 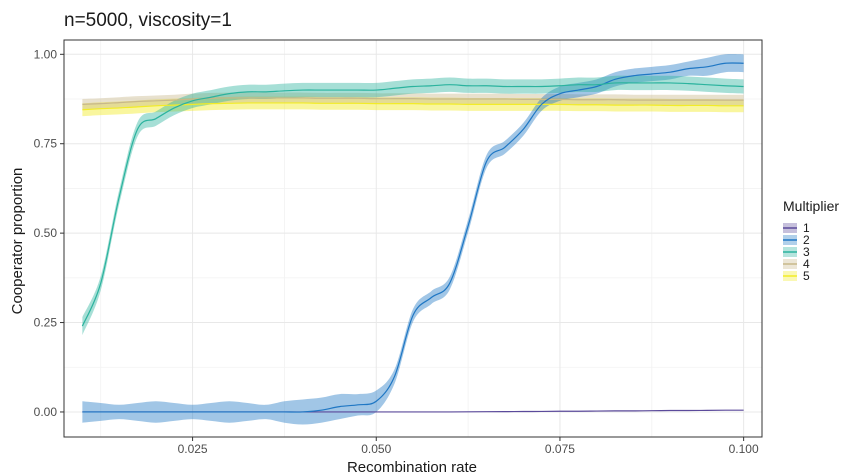 I want to click on x-axis-title: Recombination rate, so click(x=412, y=467).